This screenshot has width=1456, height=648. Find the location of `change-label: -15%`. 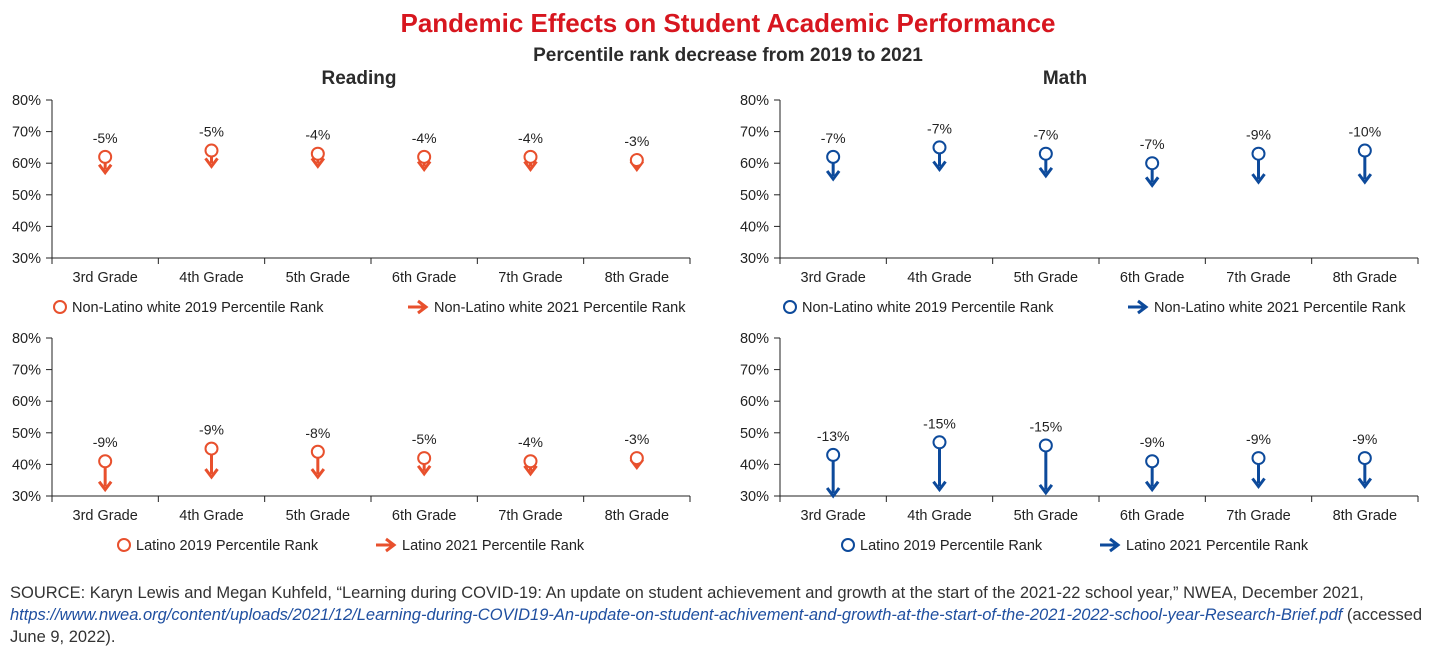

change-label: -15% is located at coordinates (939, 423).